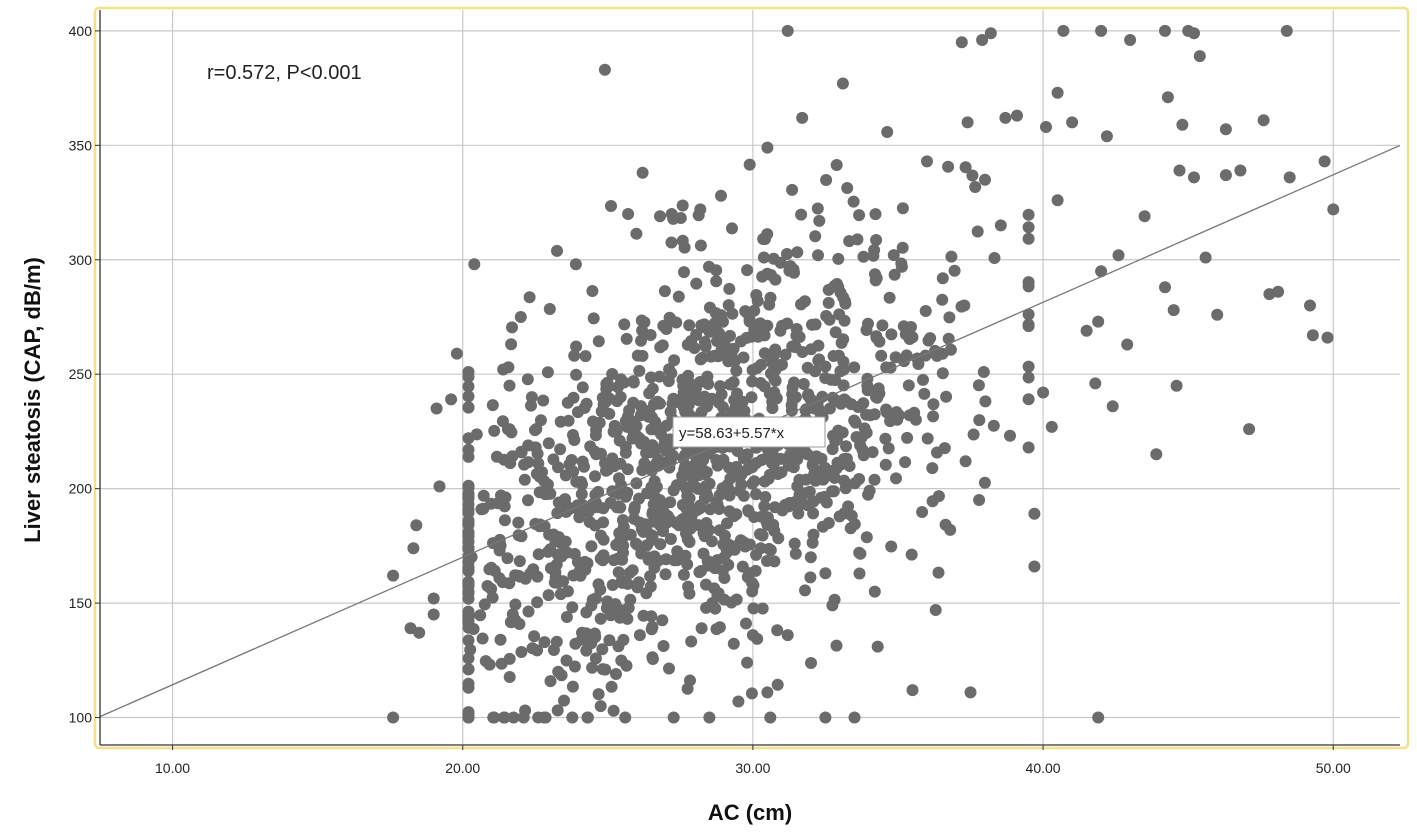 The width and height of the screenshot is (1417, 834). I want to click on x-tick-label-1: 20.00, so click(462, 768).